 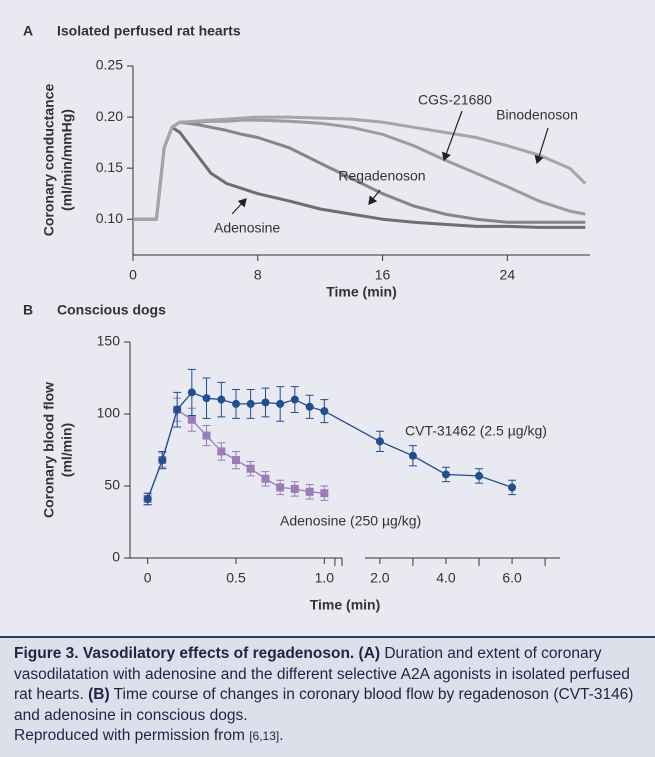 What do you see at coordinates (281, 735) in the screenshot?
I see `caption-text: .` at bounding box center [281, 735].